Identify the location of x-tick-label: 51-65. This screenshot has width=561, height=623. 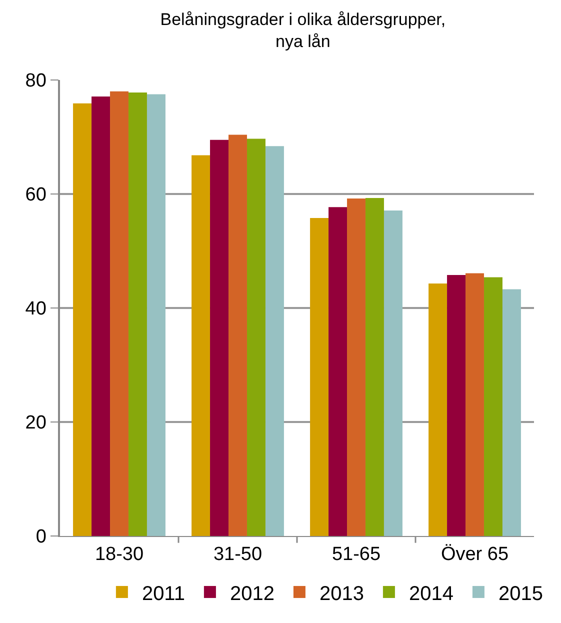
(356, 554).